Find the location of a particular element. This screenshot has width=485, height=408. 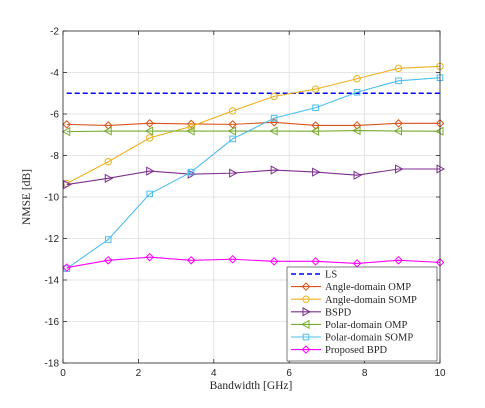

legend-label: Polar-domain SOMP is located at coordinates (369, 338).